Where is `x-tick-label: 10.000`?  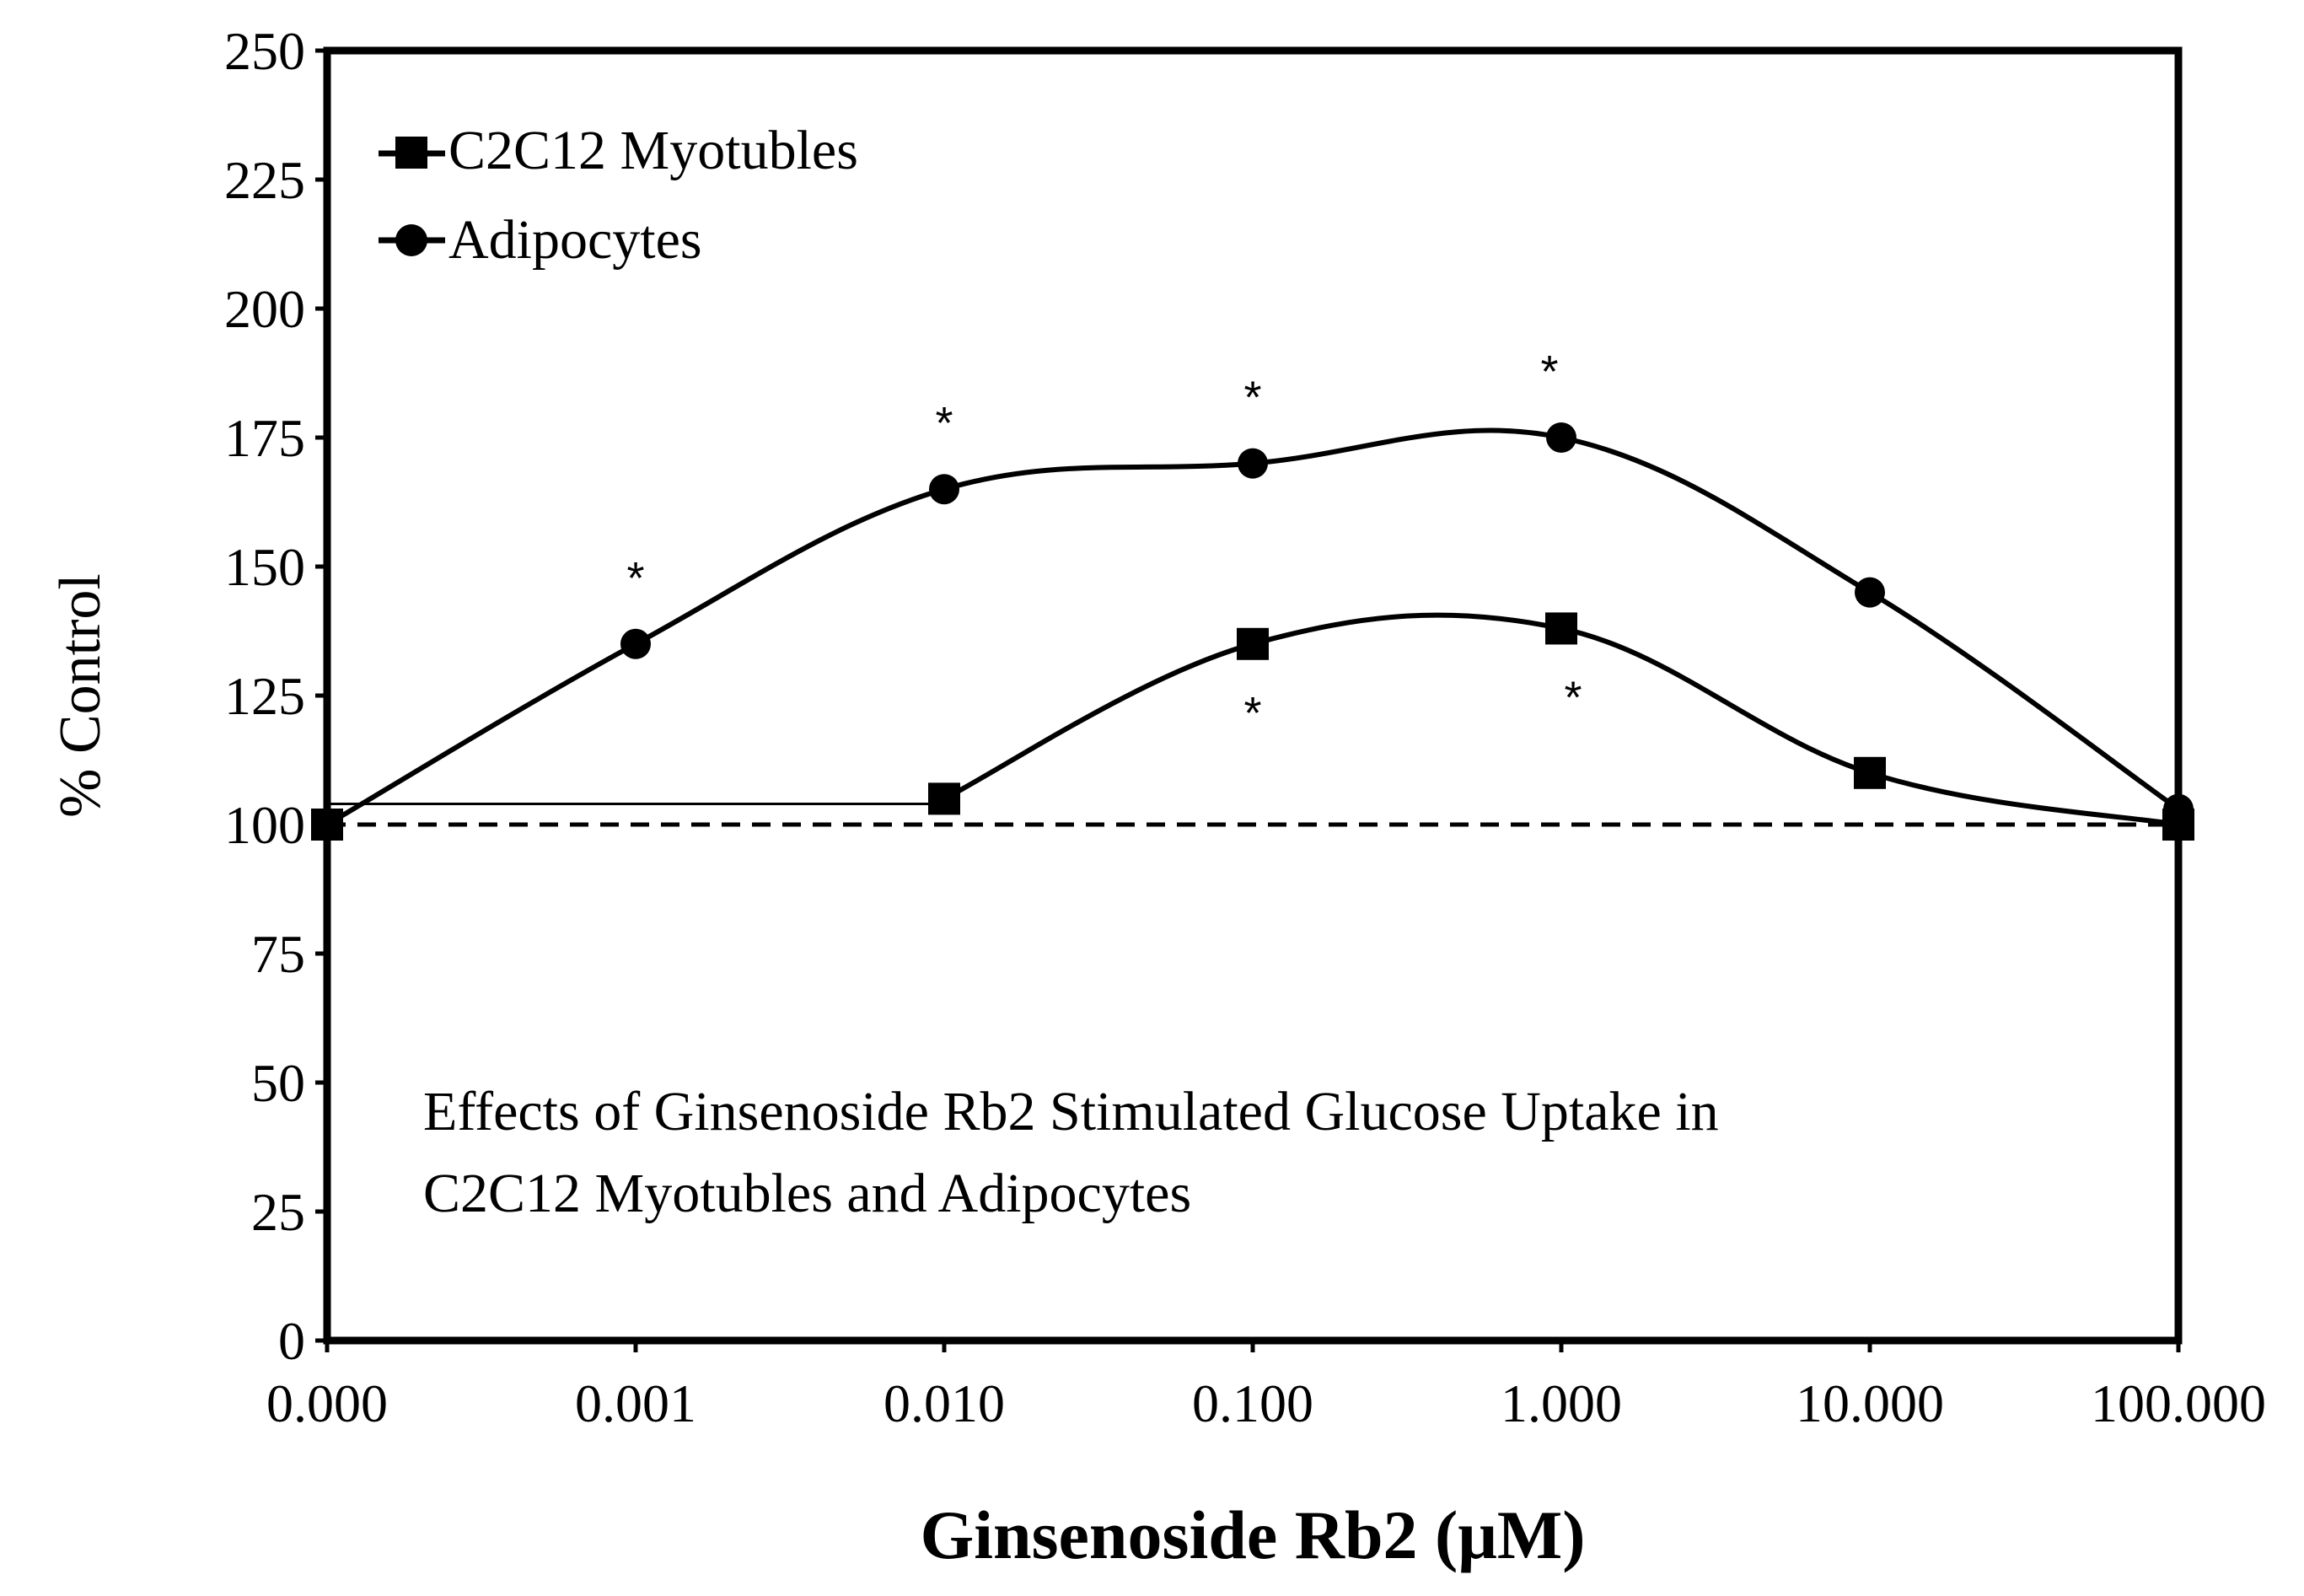
x-tick-label: 10.000 is located at coordinates (1870, 1403).